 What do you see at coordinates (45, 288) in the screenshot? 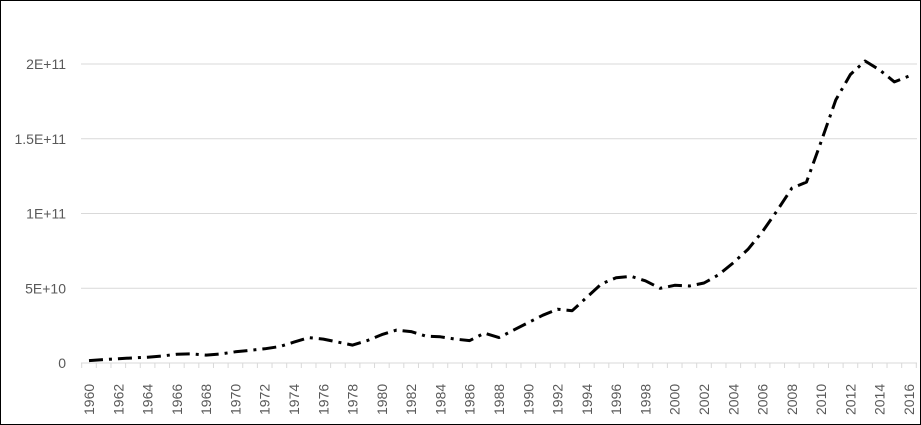
I see `y-tick-label: 5E+10` at bounding box center [45, 288].